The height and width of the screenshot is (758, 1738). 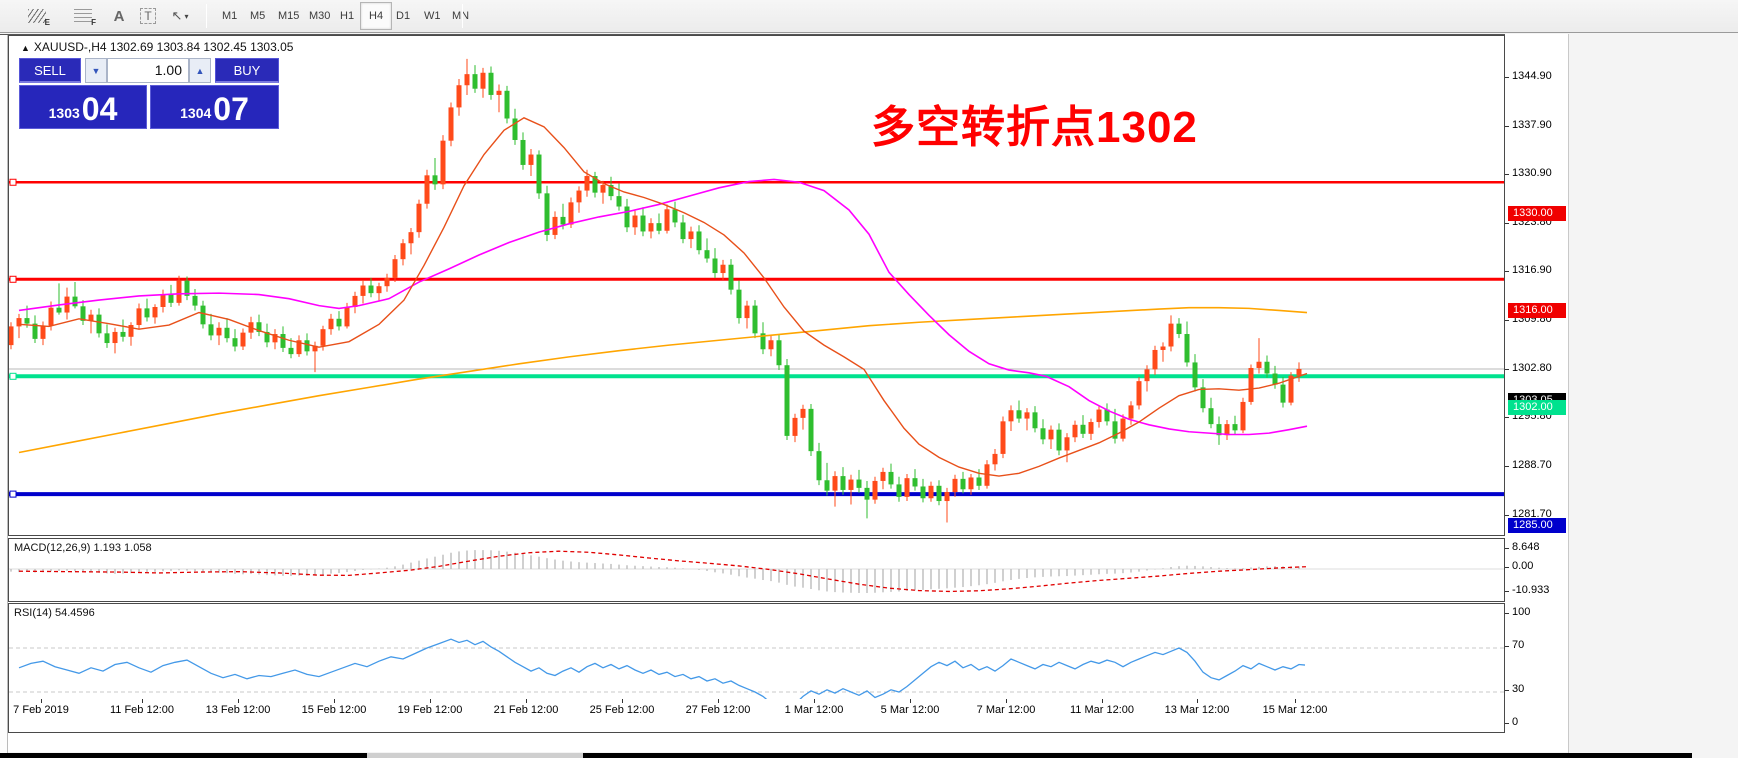 I want to click on ma-slow-line, so click(x=663, y=380).